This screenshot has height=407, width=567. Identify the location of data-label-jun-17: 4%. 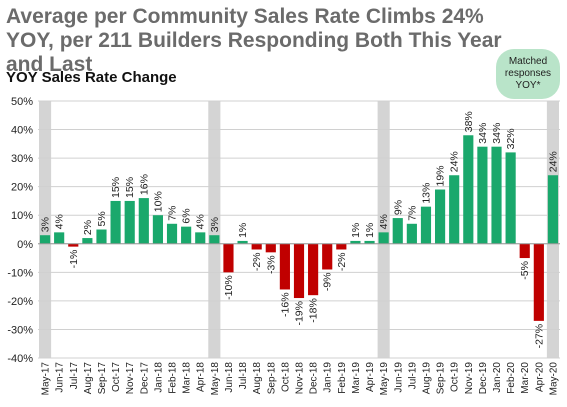
(60, 221).